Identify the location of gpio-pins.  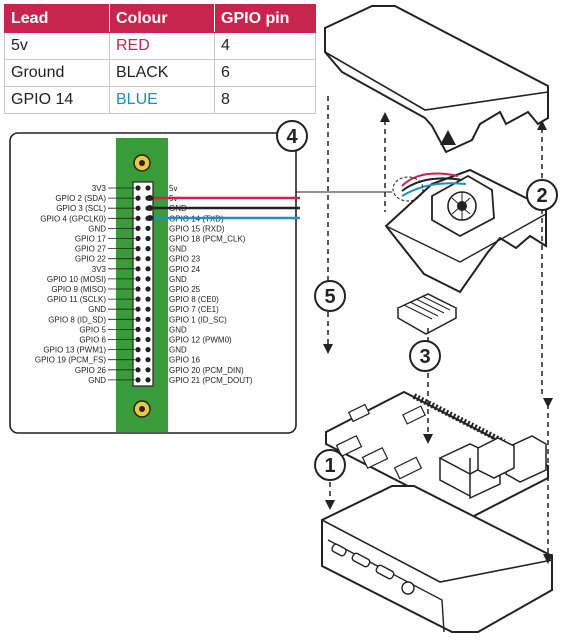
(143, 284).